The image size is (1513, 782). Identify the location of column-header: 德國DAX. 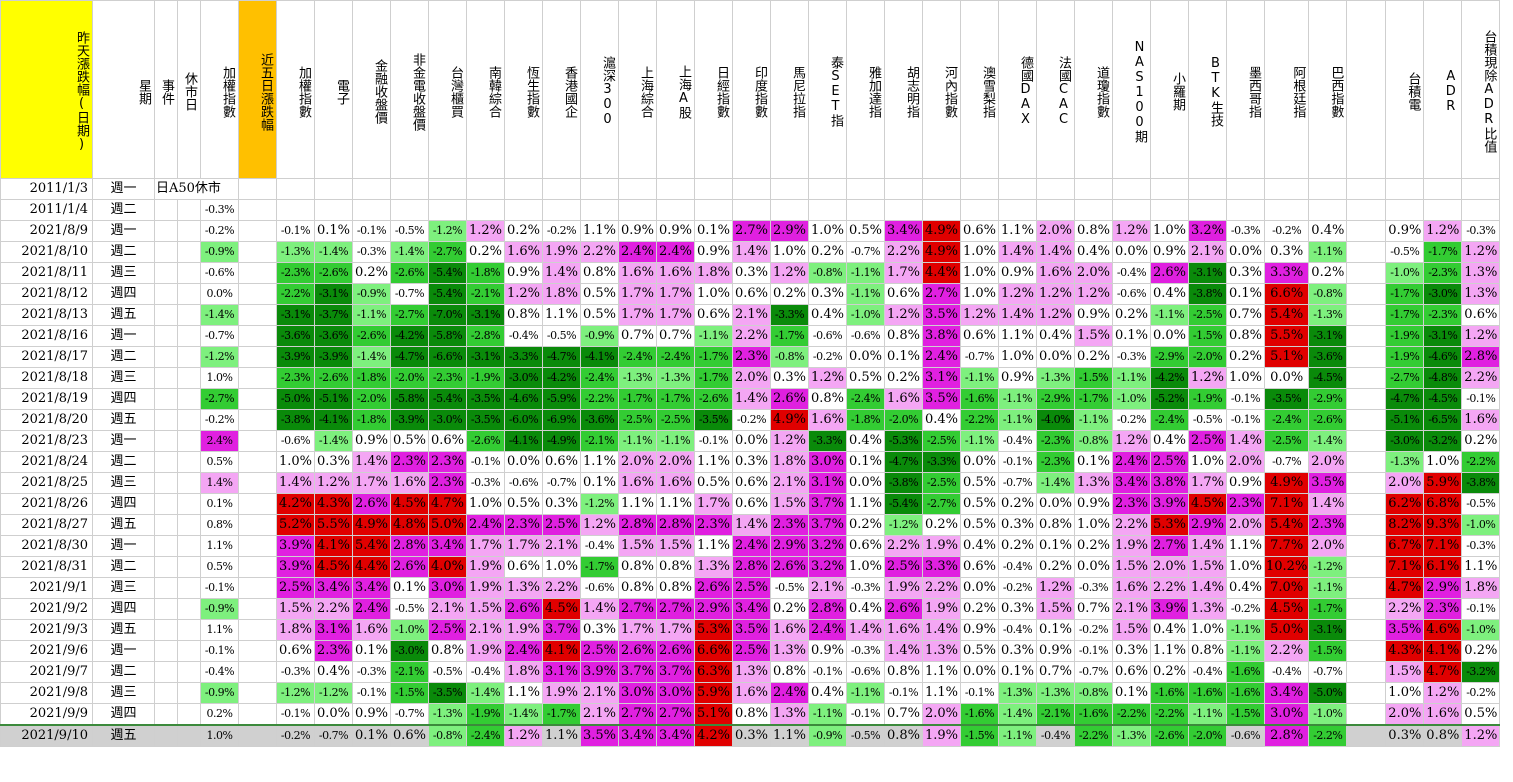
(1017, 89).